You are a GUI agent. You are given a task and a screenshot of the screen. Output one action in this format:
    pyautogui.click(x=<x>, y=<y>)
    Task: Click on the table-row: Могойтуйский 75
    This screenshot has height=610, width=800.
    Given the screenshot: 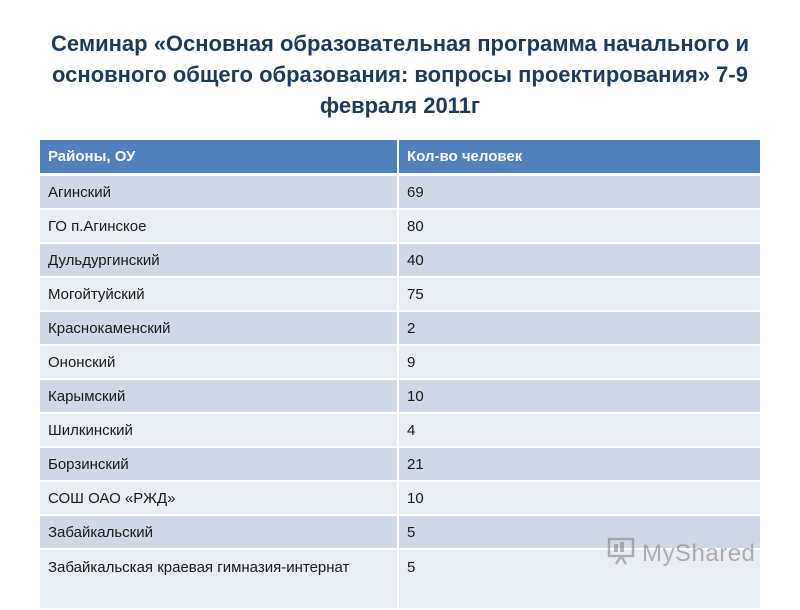 What is the action you would take?
    pyautogui.click(x=400, y=294)
    